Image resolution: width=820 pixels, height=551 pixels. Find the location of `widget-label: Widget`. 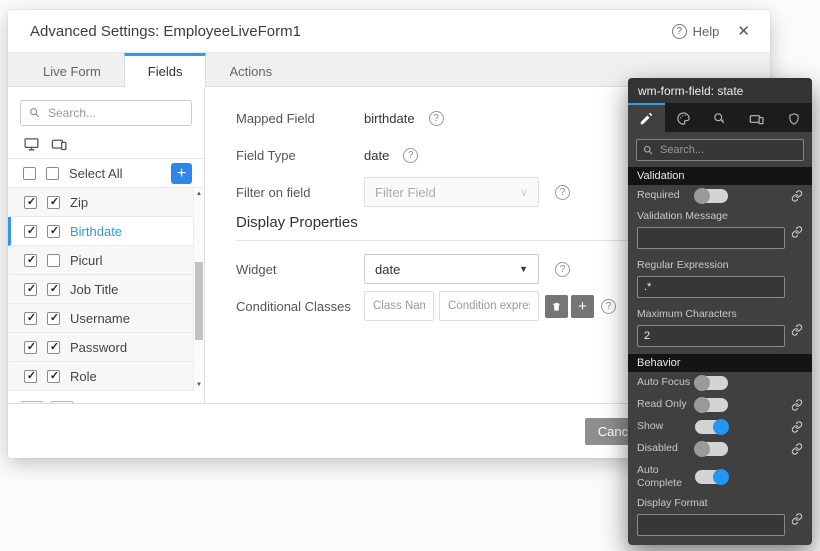

widget-label: Widget is located at coordinates (256, 269).